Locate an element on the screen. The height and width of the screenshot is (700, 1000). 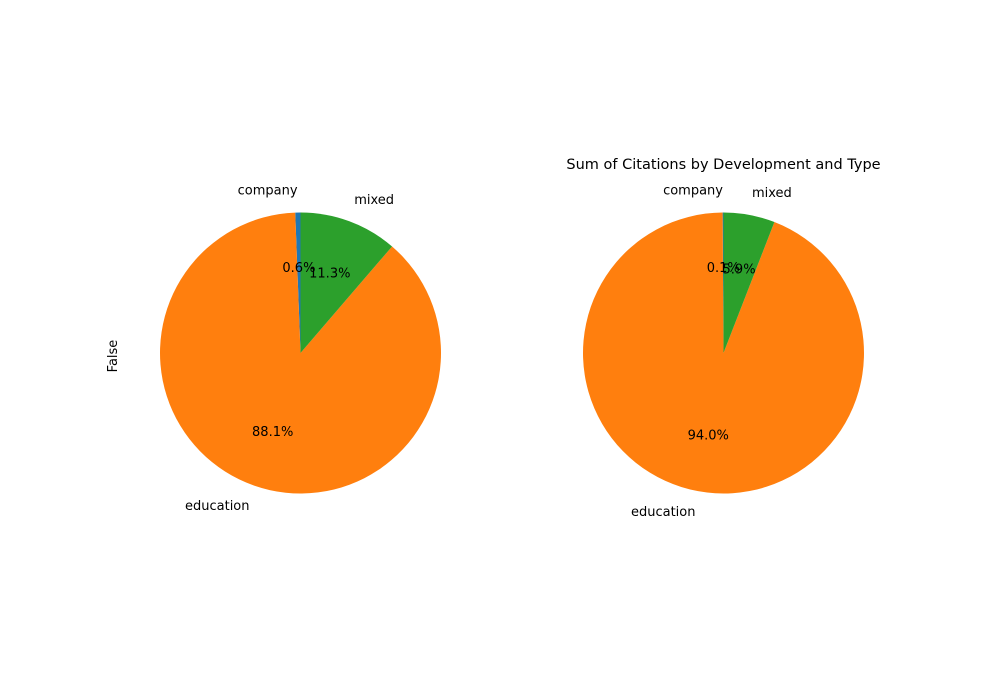
pie-2-pct-mixed: 5.9% is located at coordinates (739, 270).